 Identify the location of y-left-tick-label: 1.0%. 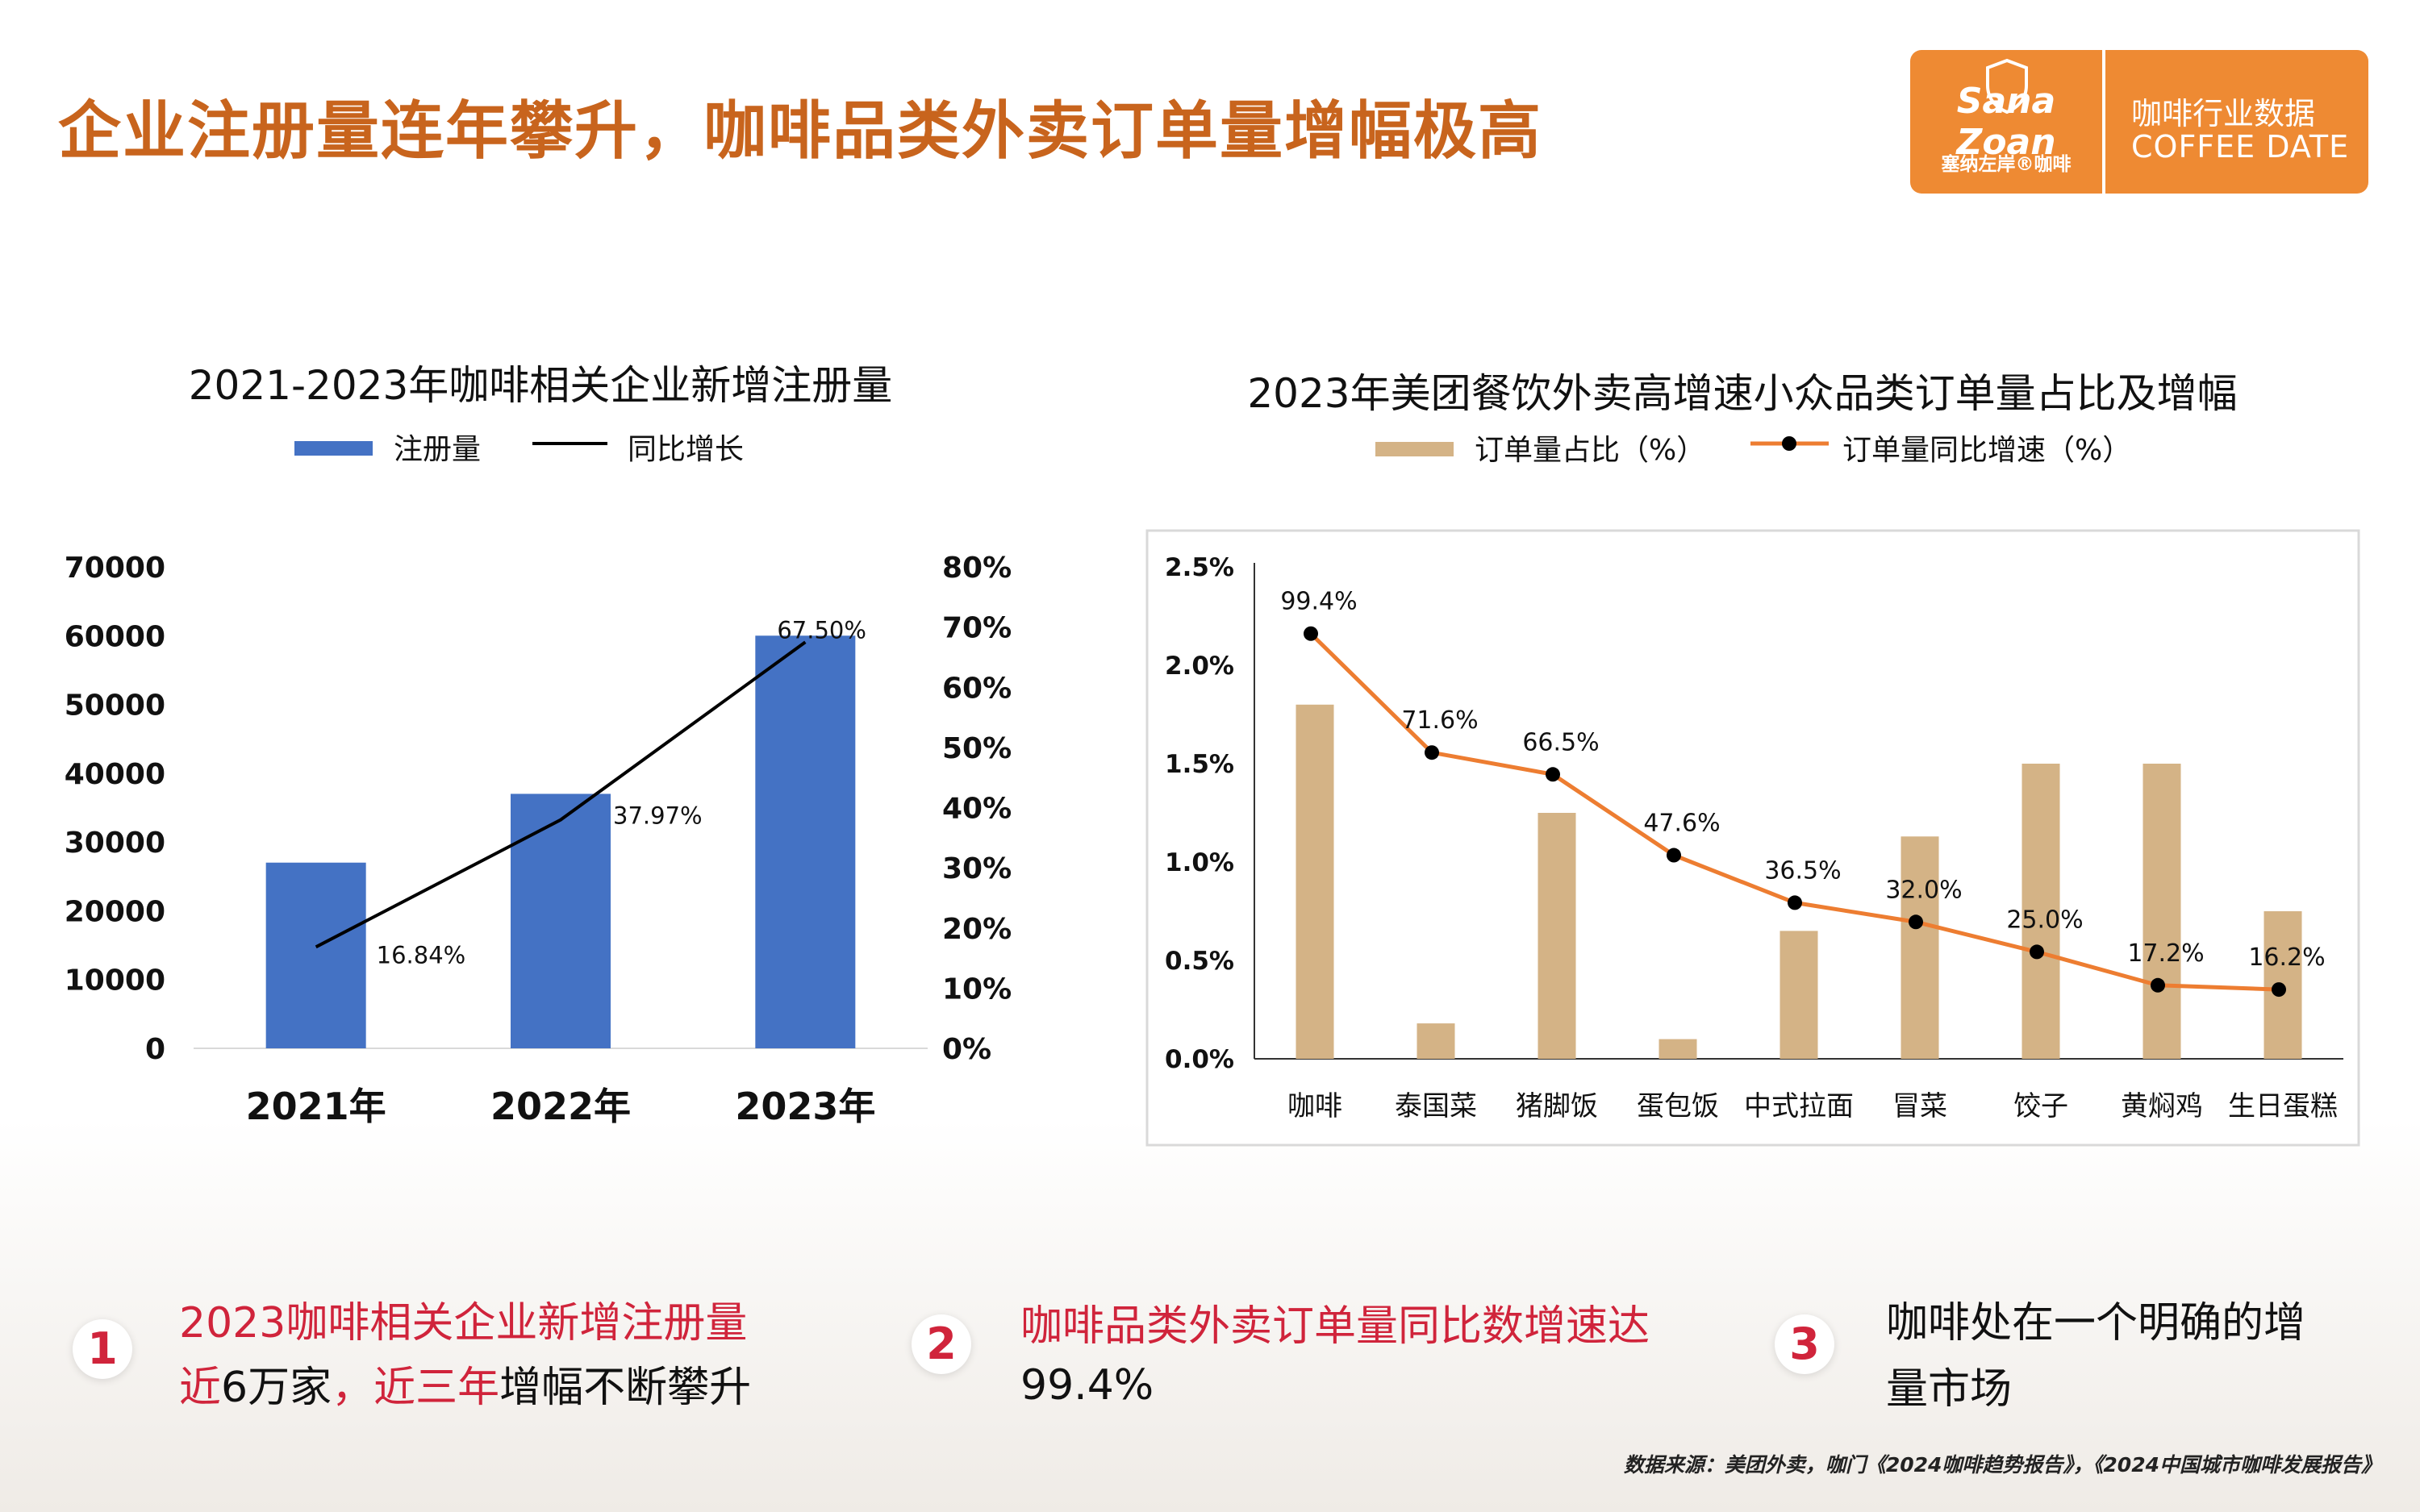
(1199, 863).